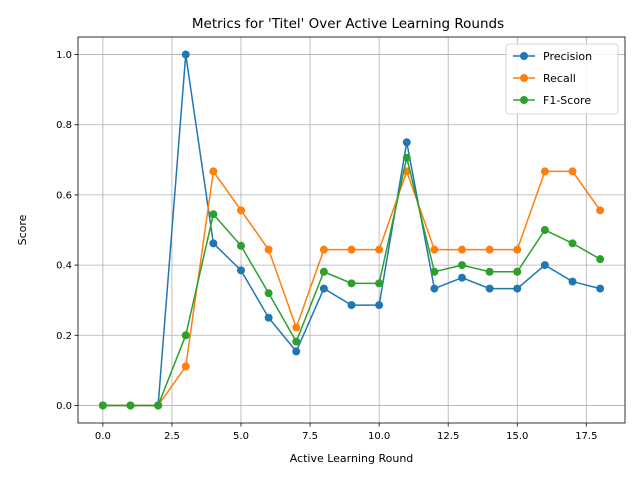 The width and height of the screenshot is (640, 480). I want to click on x-tick-label: 12.5, so click(448, 436).